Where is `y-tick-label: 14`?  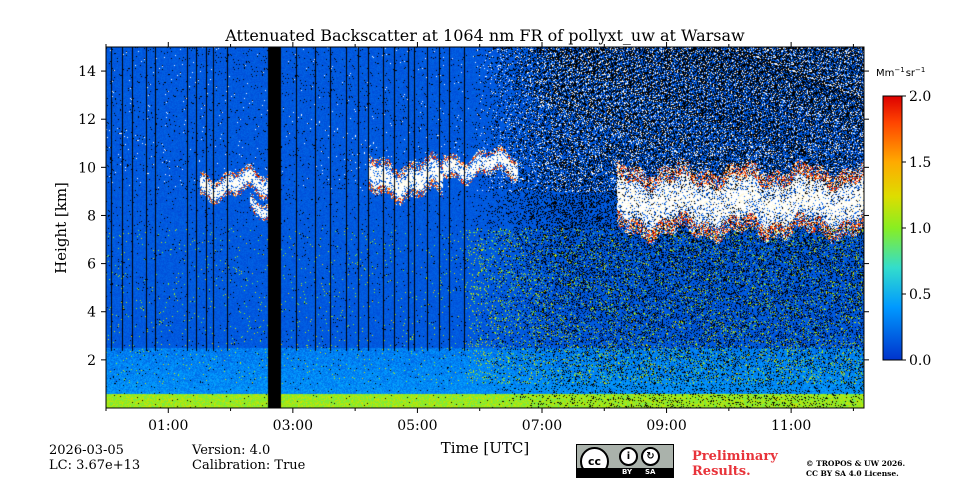
y-tick-label: 14 is located at coordinates (87, 72).